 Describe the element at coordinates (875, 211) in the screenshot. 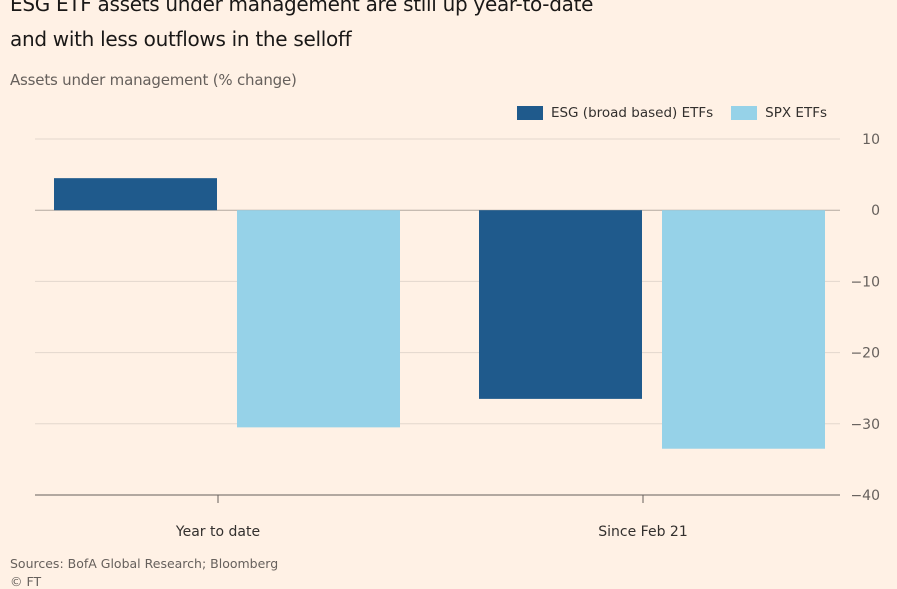

I see `y-tick-label: 0` at that location.